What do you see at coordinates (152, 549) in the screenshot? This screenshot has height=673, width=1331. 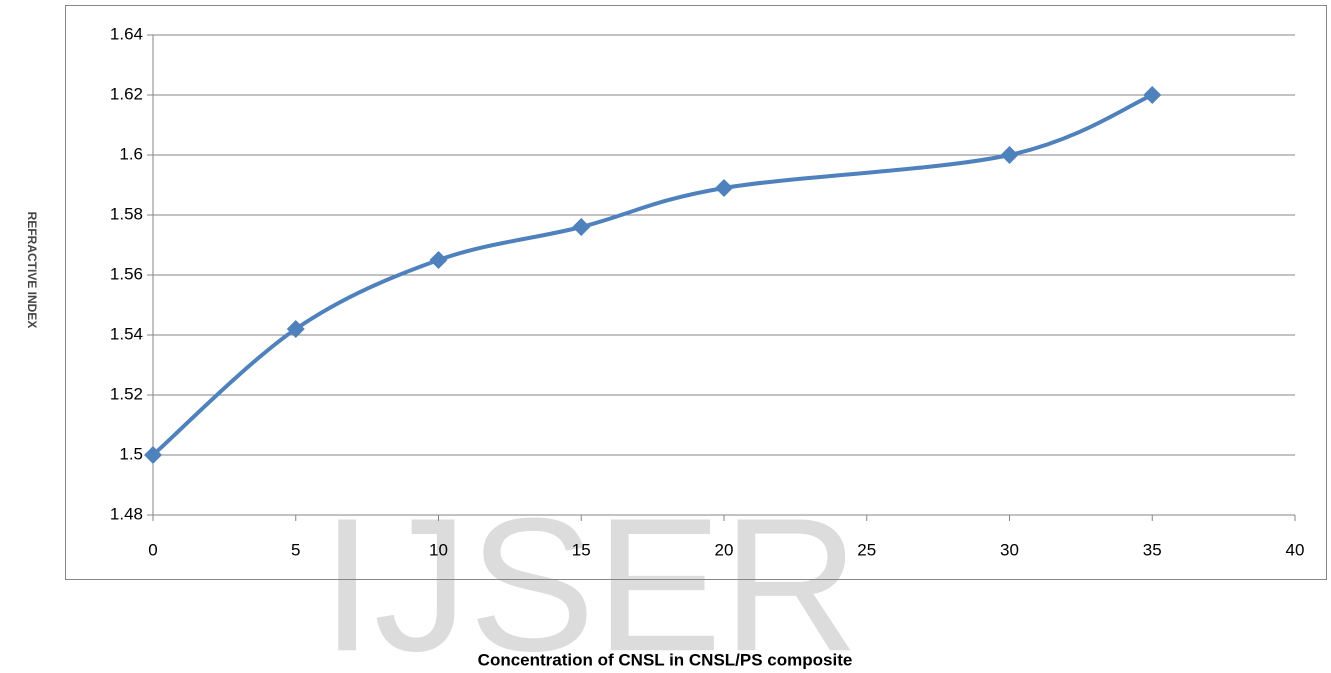 I see `x-tick-label: 0` at bounding box center [152, 549].